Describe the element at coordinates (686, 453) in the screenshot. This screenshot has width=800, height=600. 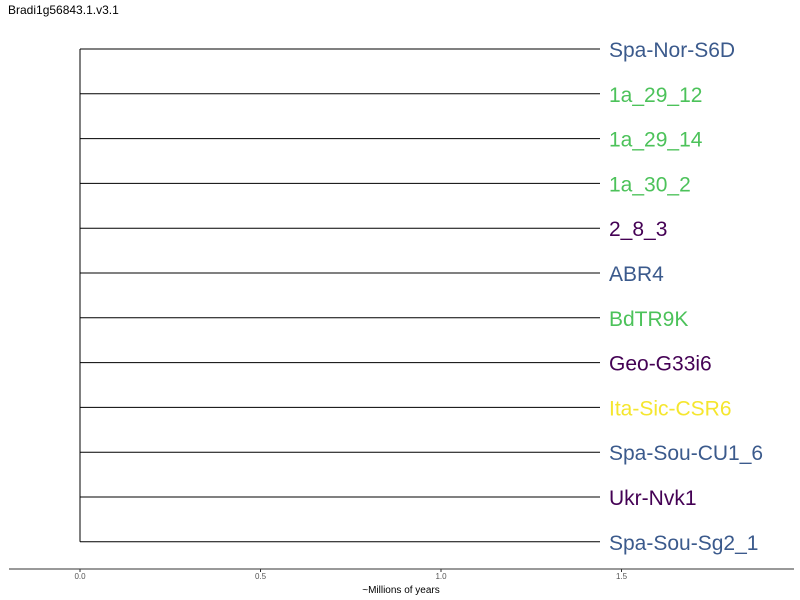
I see `leaf-label: Spa-Sou-CU1_6` at that location.